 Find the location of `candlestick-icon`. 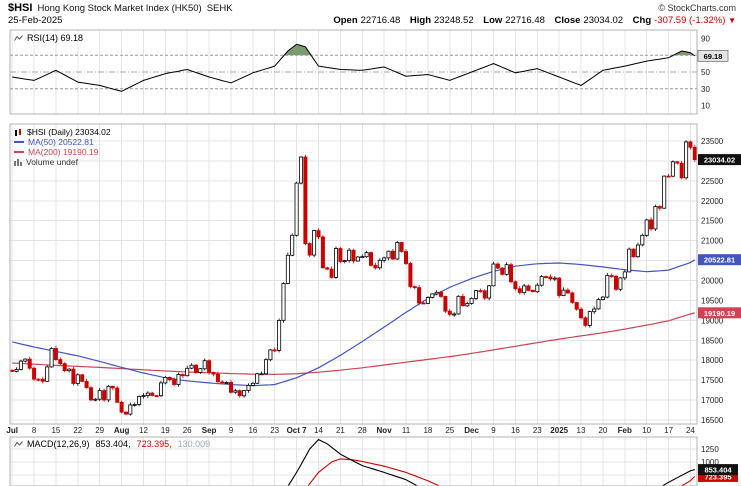

candlestick-icon is located at coordinates (18, 132).